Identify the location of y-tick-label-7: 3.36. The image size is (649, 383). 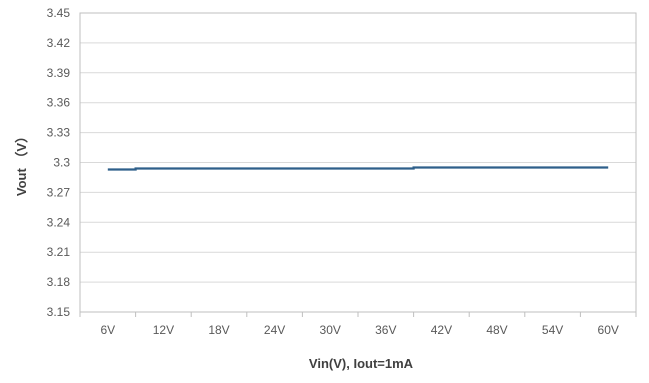
(59, 103).